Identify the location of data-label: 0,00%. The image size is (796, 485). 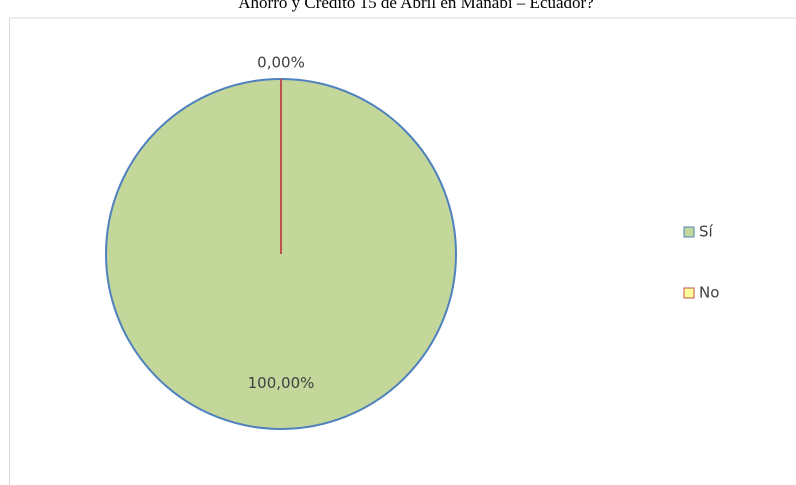
(281, 63).